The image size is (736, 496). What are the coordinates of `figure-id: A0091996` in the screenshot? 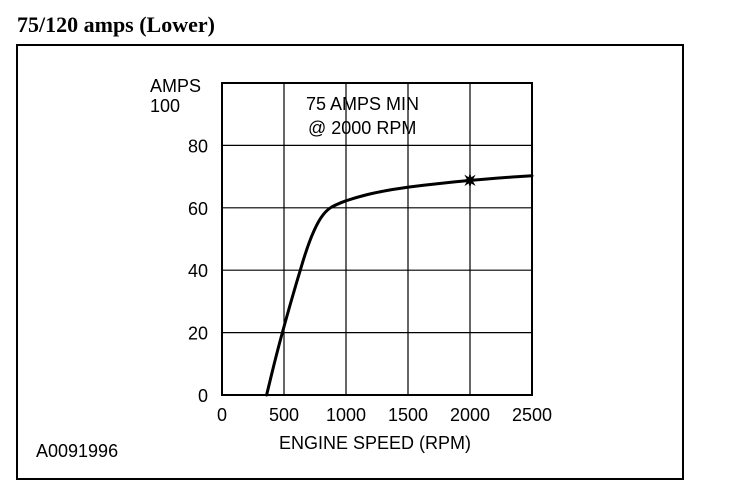 It's located at (77, 451).